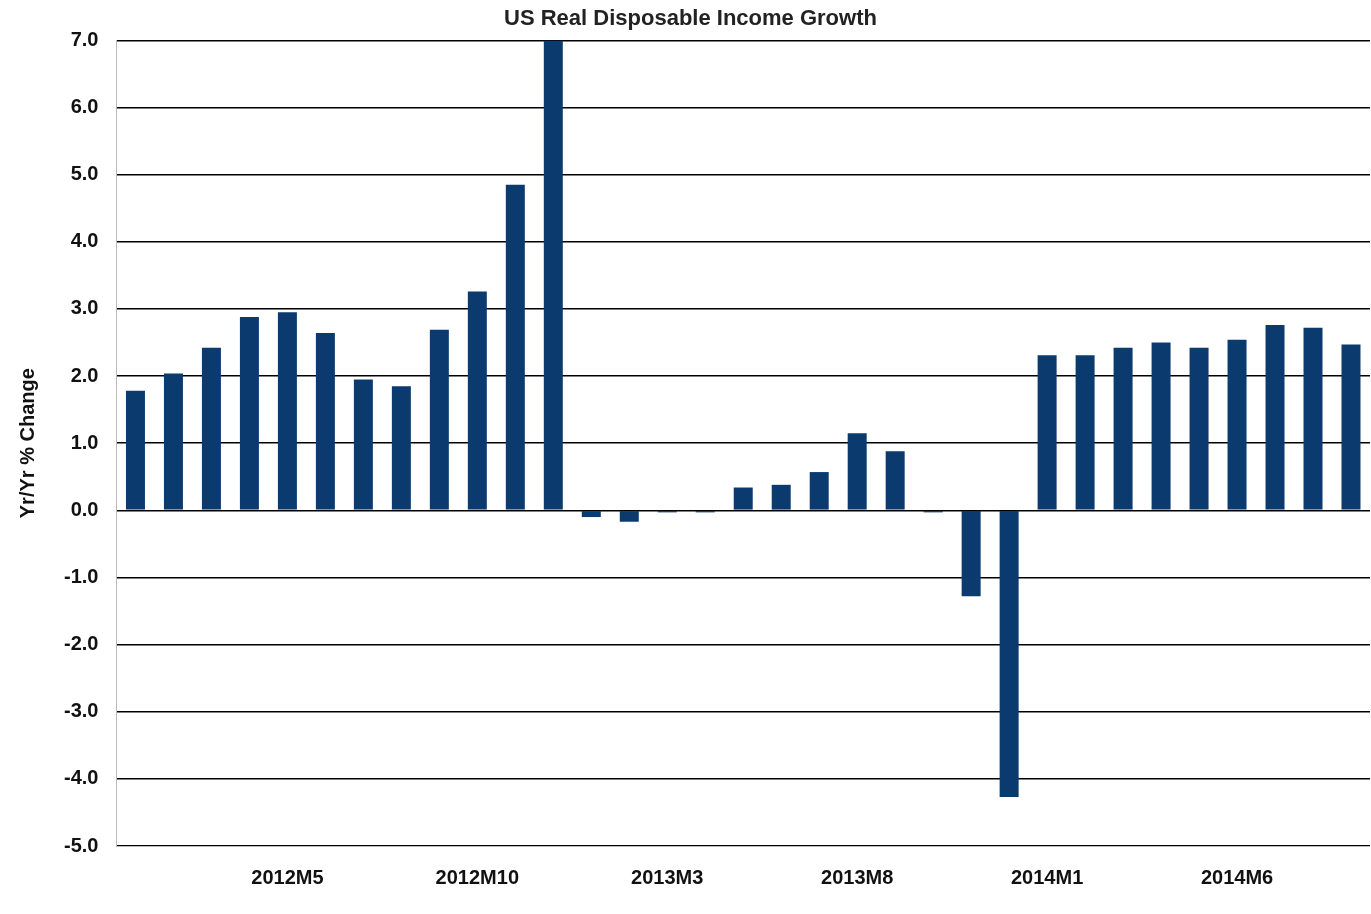  Describe the element at coordinates (287, 876) in the screenshot. I see `x-tick-label: 2012M5` at that location.